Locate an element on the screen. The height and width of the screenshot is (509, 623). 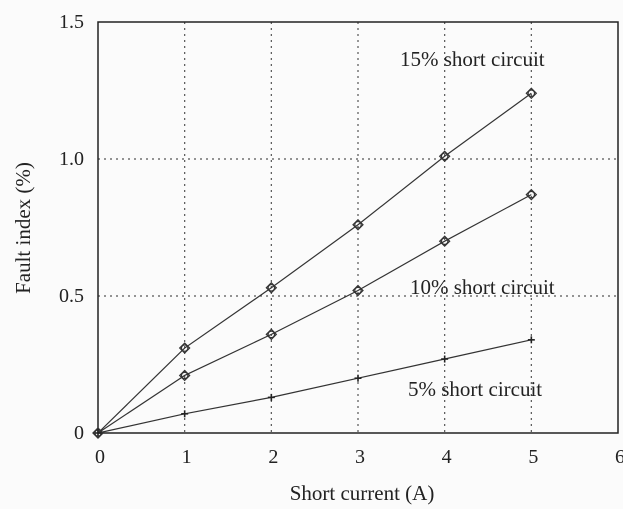
x-axis-label: Short current (A) is located at coordinates (362, 493).